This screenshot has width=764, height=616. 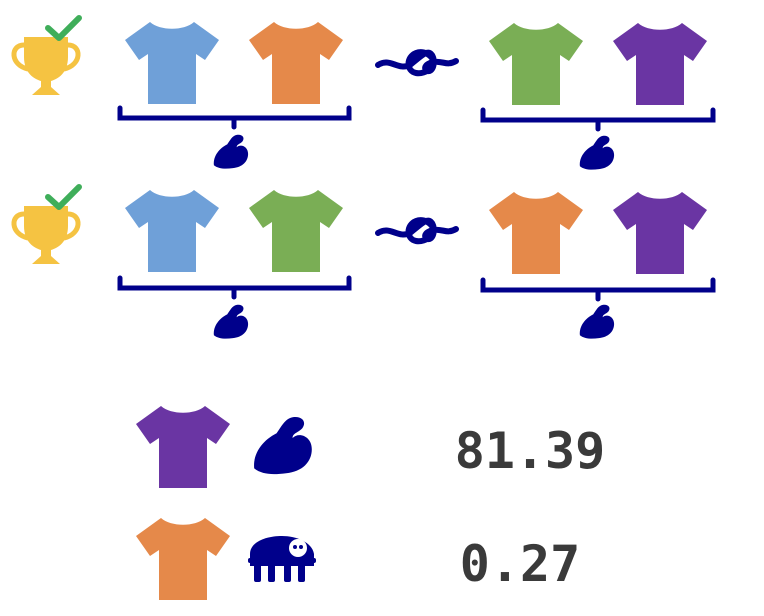 I want to click on stat-row-strength: 81.39, so click(x=370, y=447).